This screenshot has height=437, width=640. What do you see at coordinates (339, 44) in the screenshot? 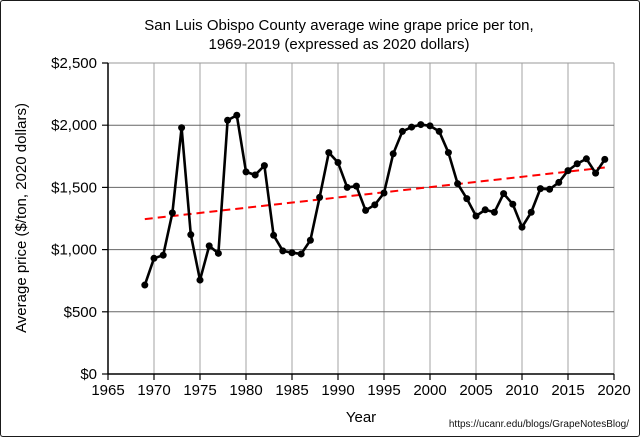
I see `chart-title-line2: 1969-2019 (expressed as 2020 dollars)` at bounding box center [339, 44].